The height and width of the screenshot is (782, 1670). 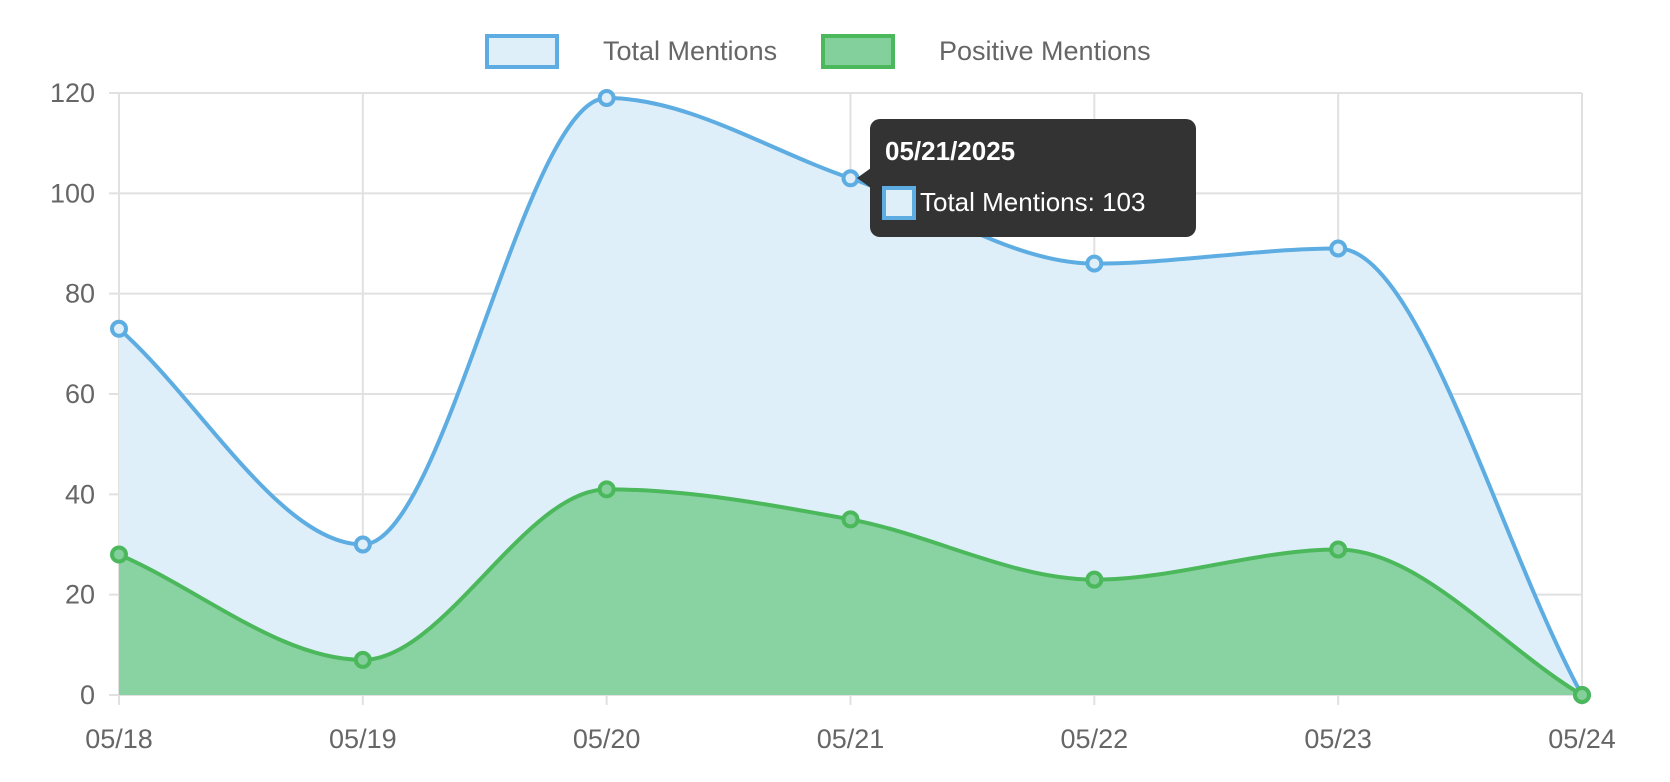 What do you see at coordinates (858, 51) in the screenshot?
I see `legend-swatch-positive-mentions` at bounding box center [858, 51].